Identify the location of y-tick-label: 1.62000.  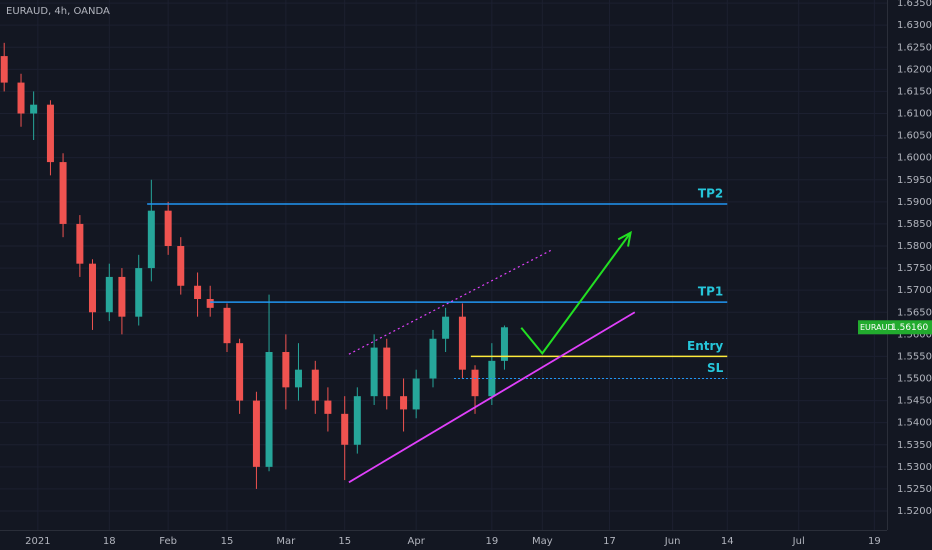
(914, 69).